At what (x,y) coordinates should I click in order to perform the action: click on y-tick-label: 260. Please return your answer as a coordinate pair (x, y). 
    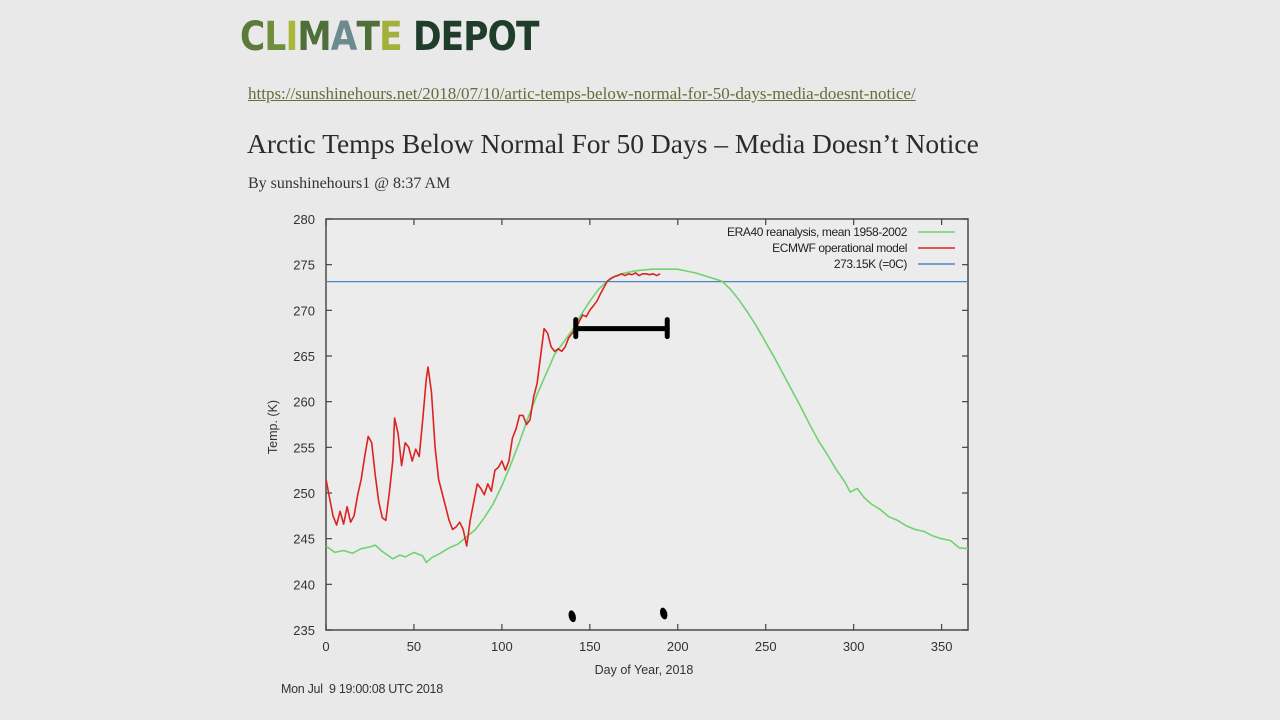
    Looking at the image, I should click on (304, 402).